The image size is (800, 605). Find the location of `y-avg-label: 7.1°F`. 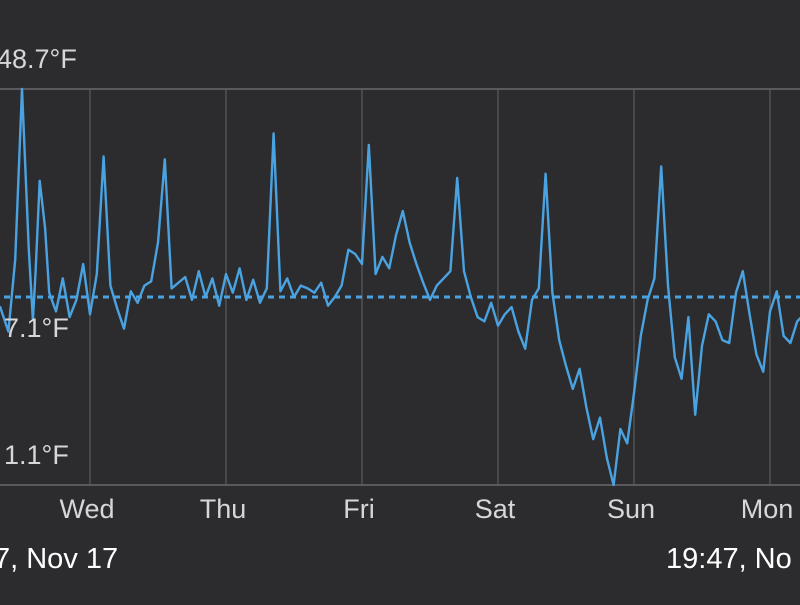

y-avg-label: 7.1°F is located at coordinates (36, 328).